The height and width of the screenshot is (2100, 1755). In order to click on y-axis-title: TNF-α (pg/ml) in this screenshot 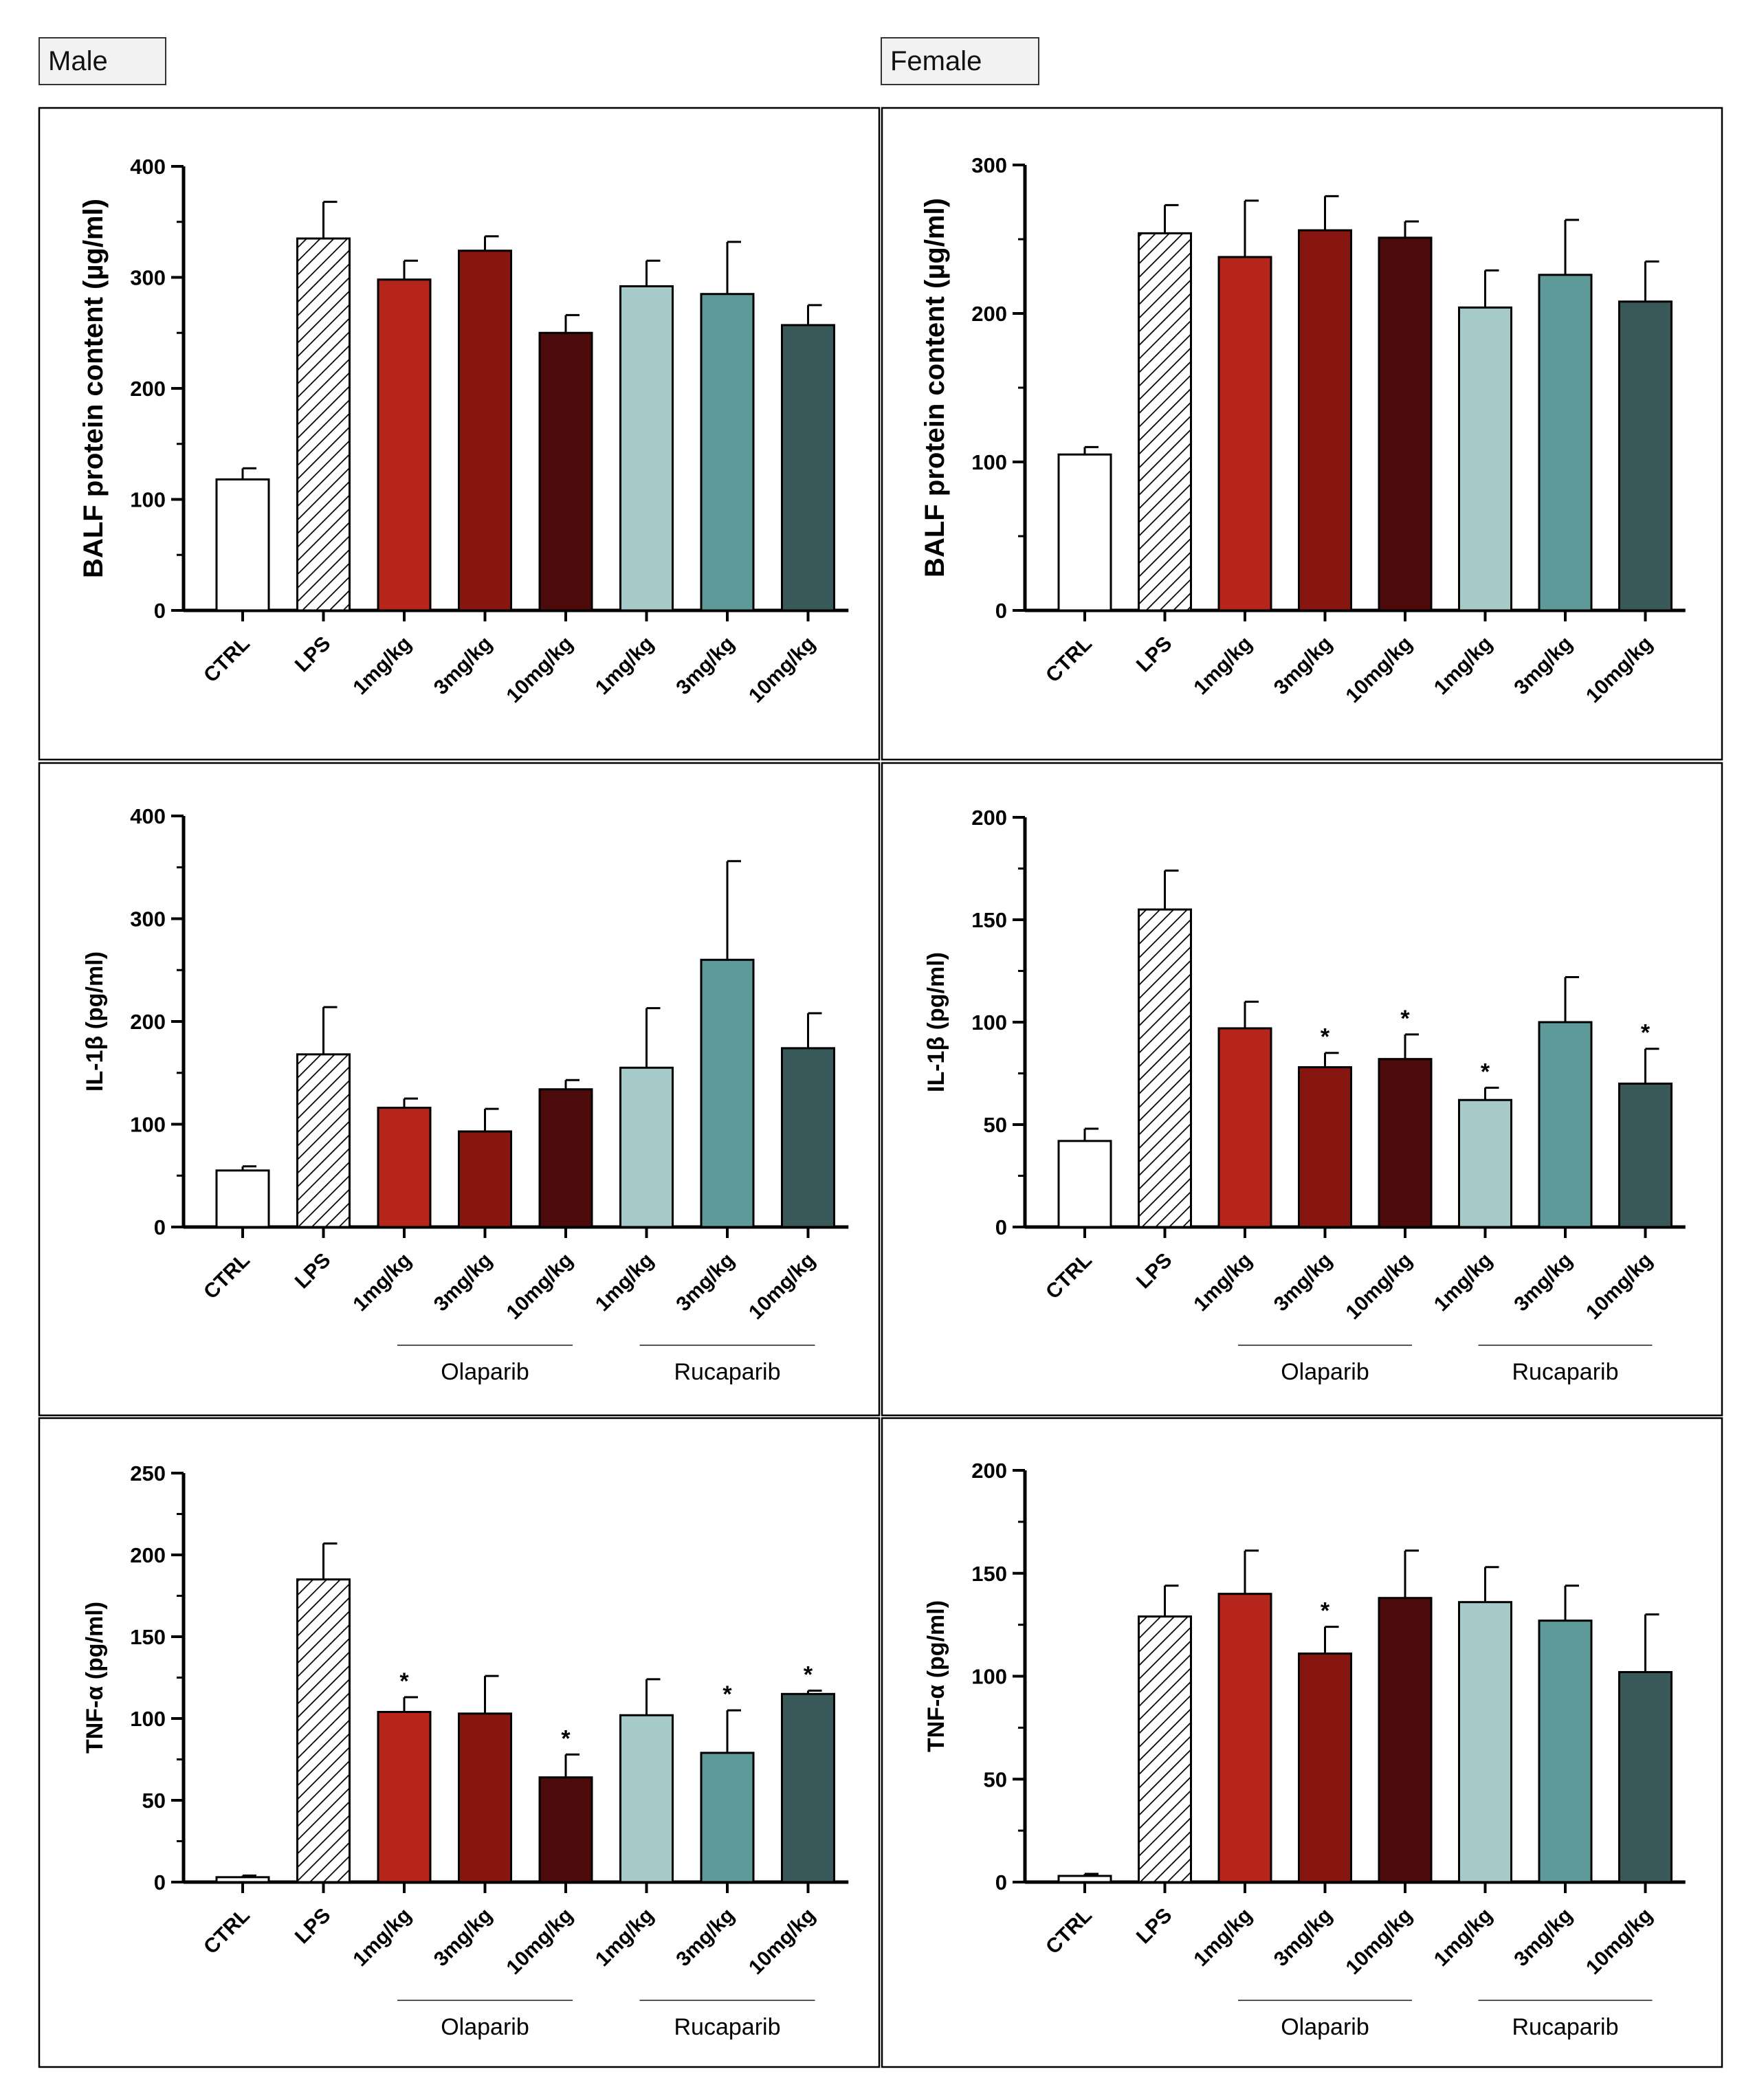, I will do `click(95, 1678)`.